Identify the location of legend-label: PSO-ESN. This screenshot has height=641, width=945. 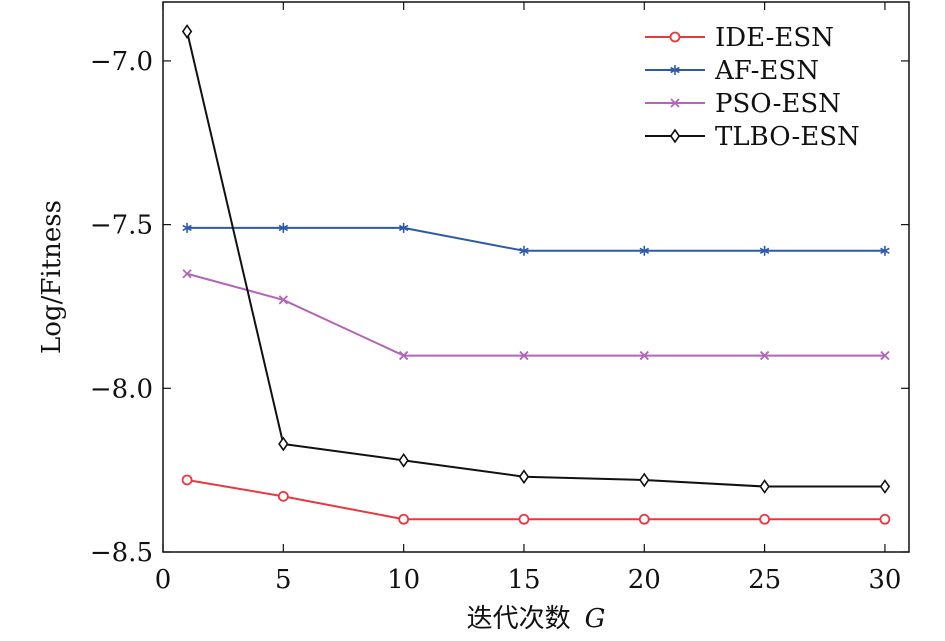
(778, 104).